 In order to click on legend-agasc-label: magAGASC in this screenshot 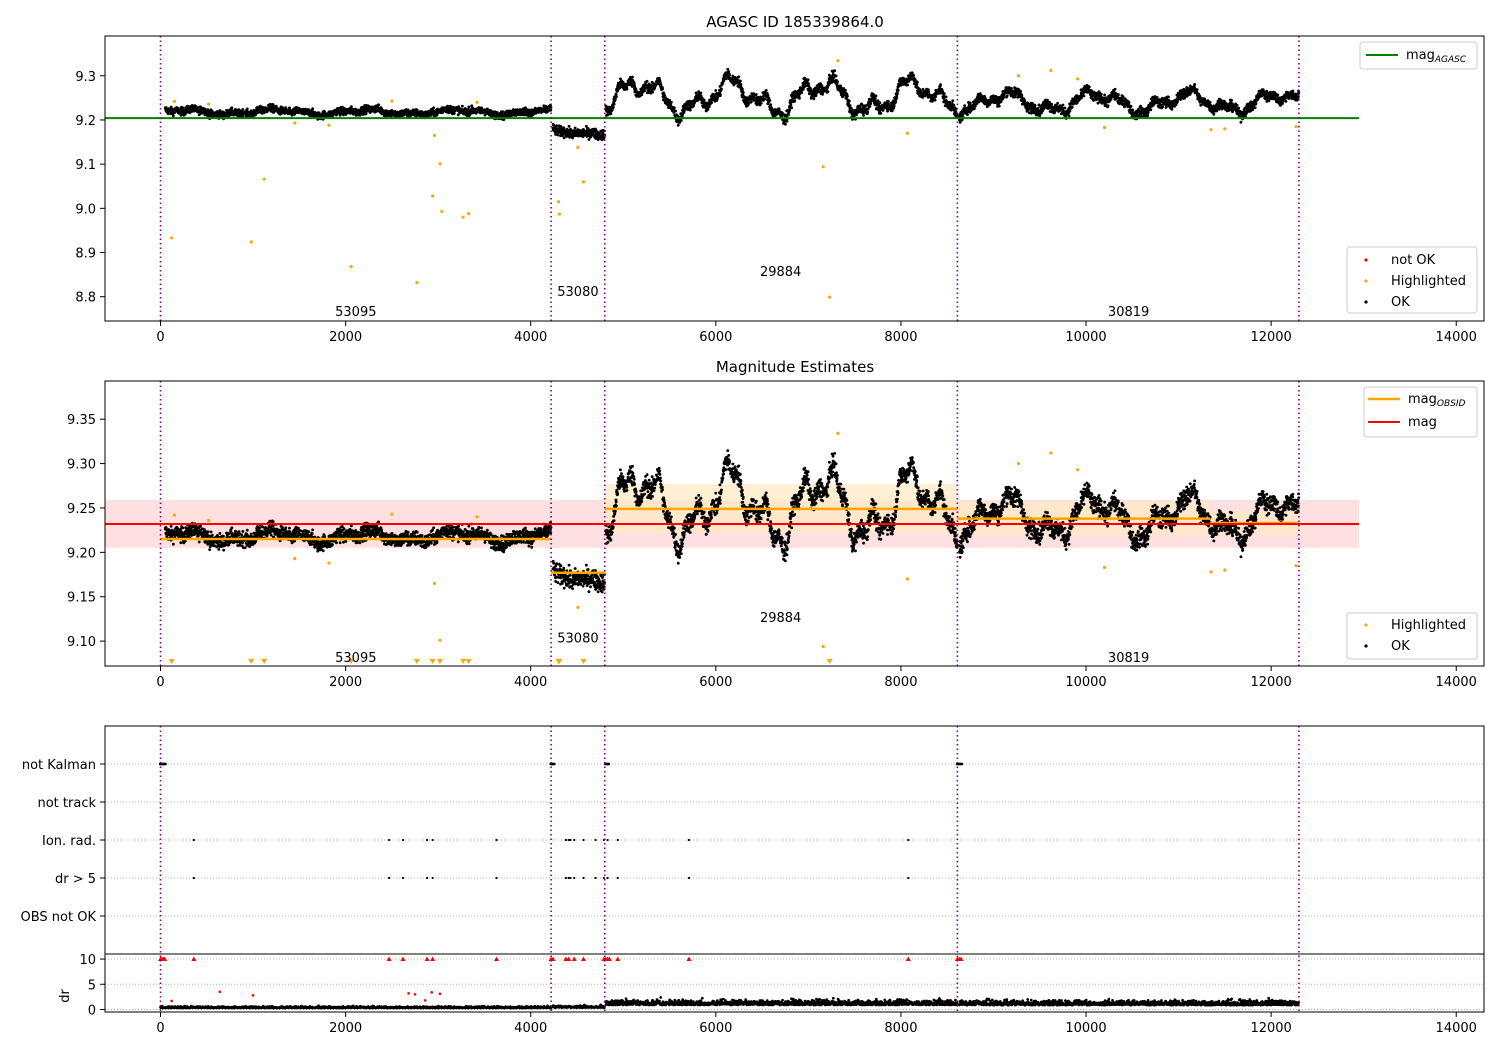, I will do `click(1436, 56)`.